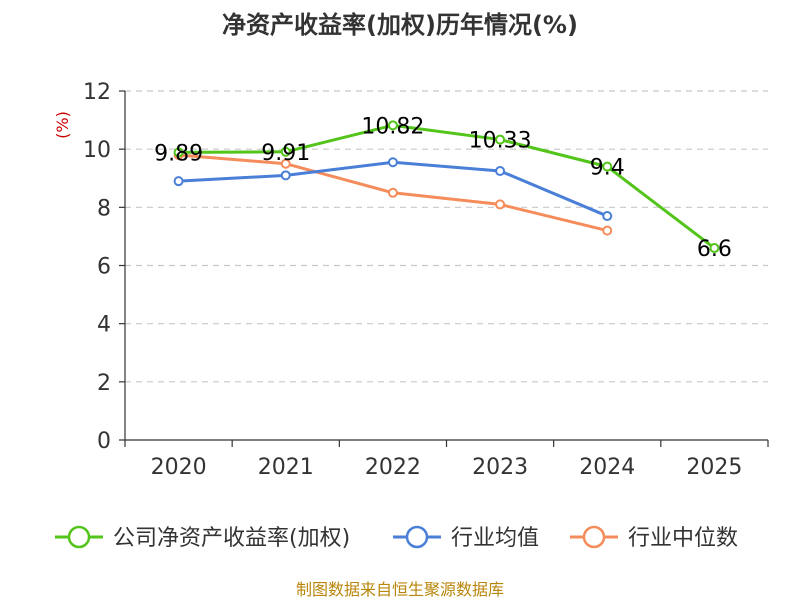  Describe the element at coordinates (179, 467) in the screenshot. I see `x-tick-label: 2020` at that location.